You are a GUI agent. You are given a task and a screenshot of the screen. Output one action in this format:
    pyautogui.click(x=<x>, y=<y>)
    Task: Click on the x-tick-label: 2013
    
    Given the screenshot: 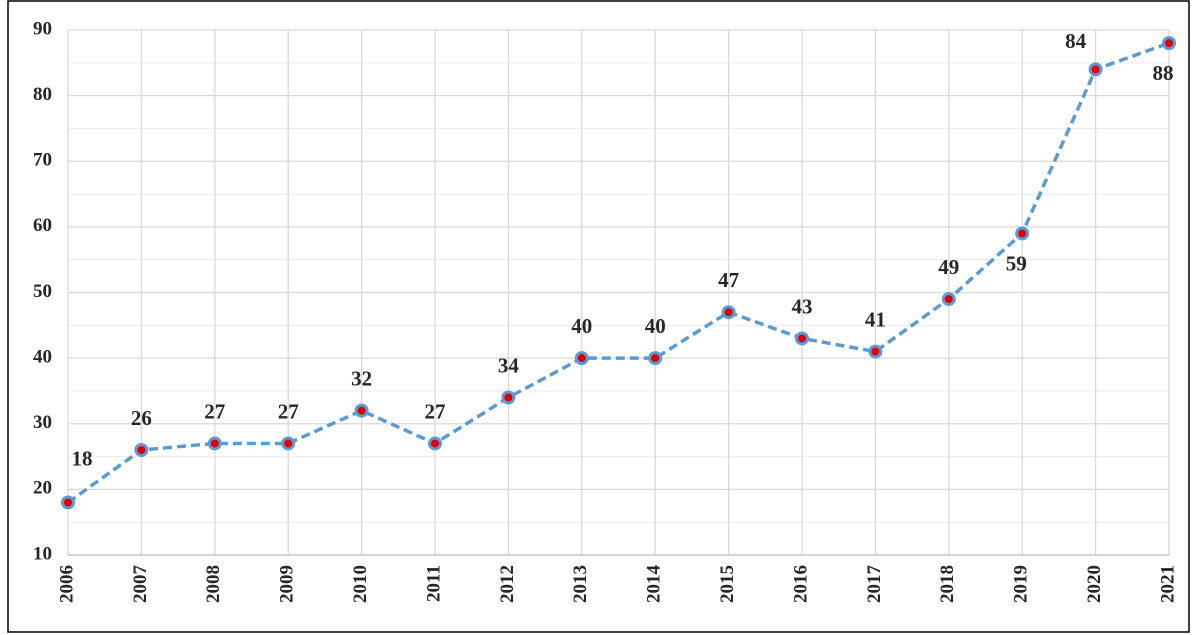 What is the action you would take?
    pyautogui.click(x=580, y=584)
    